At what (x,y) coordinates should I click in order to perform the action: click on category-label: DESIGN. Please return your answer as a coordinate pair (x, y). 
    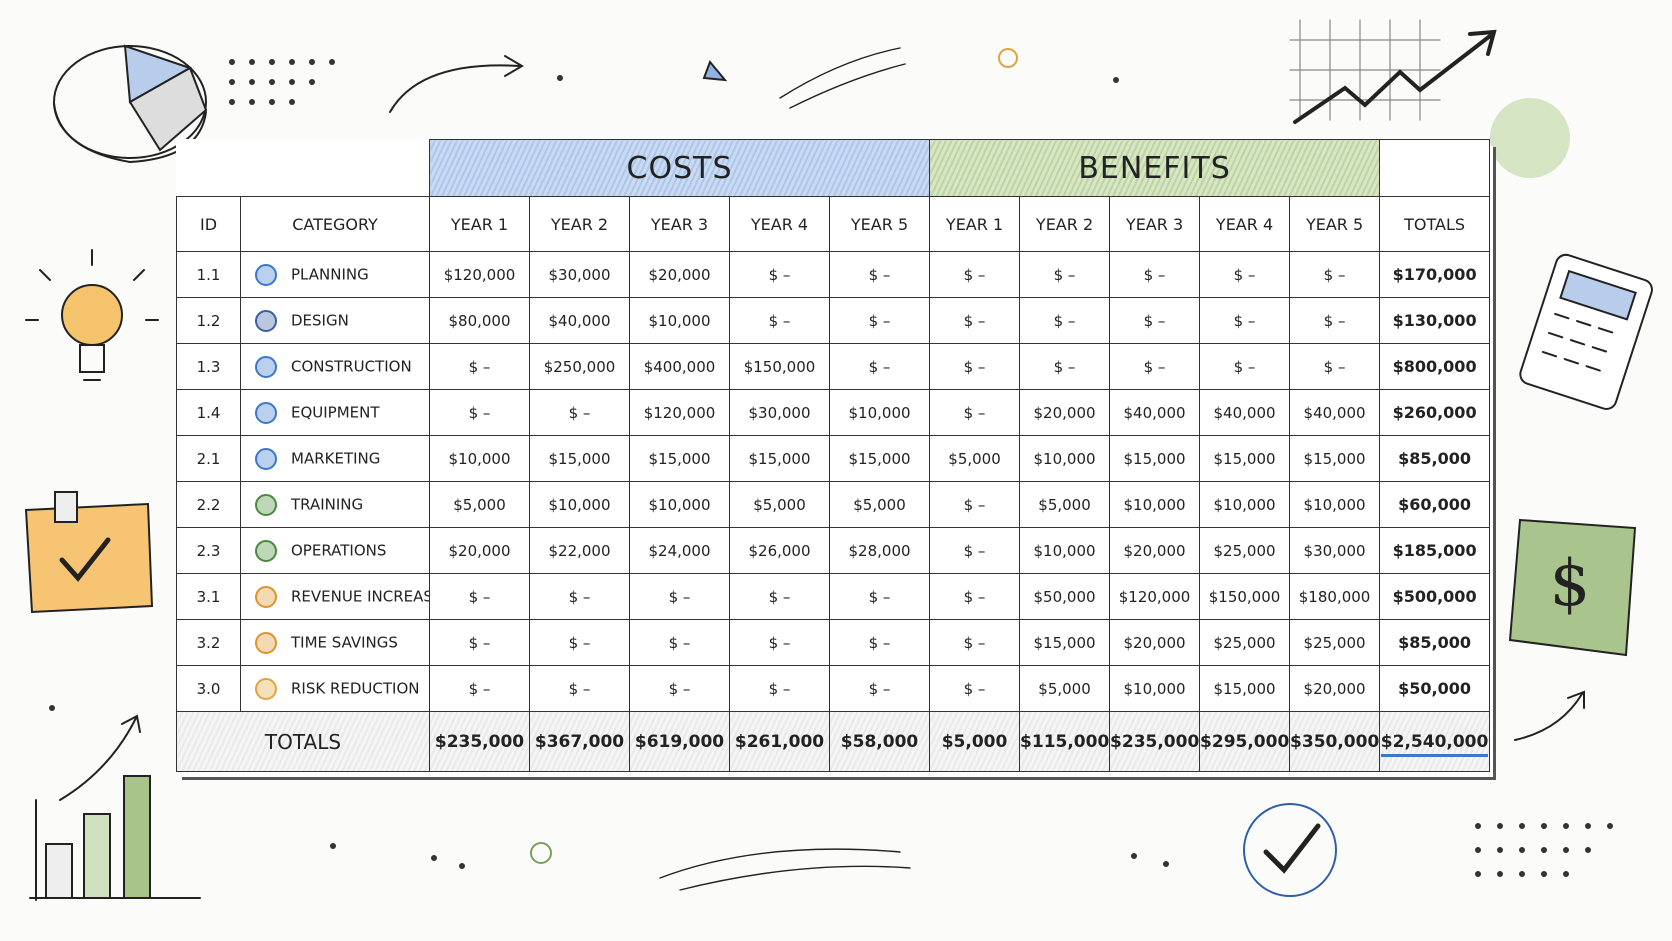
    Looking at the image, I should click on (320, 320).